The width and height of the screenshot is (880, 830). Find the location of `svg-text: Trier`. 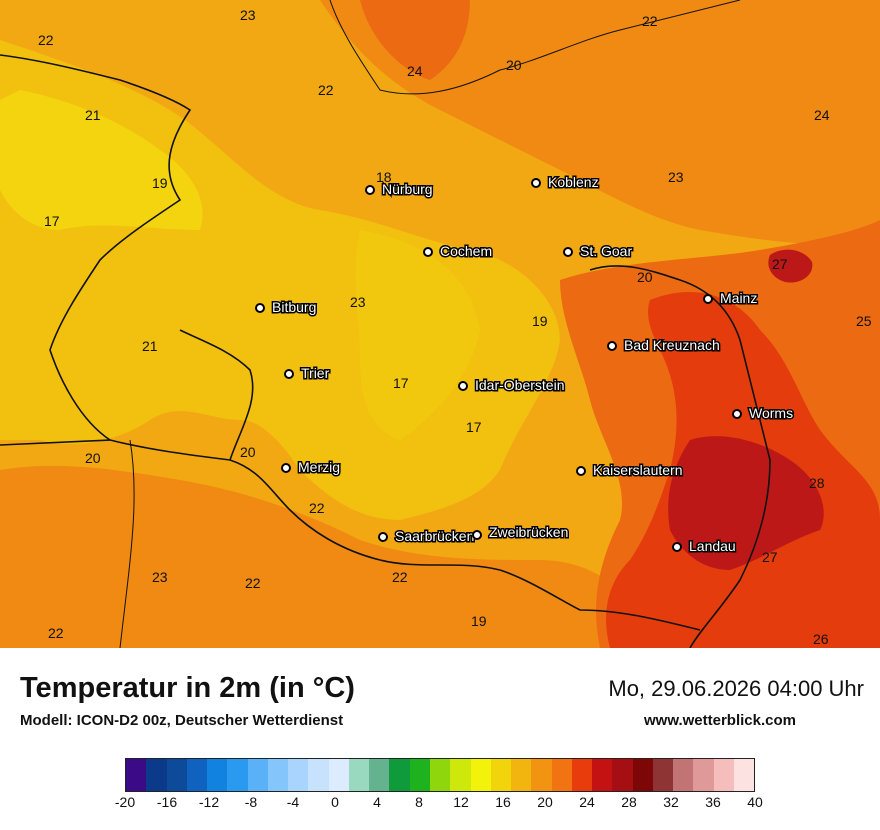

svg-text: Trier is located at coordinates (315, 373).